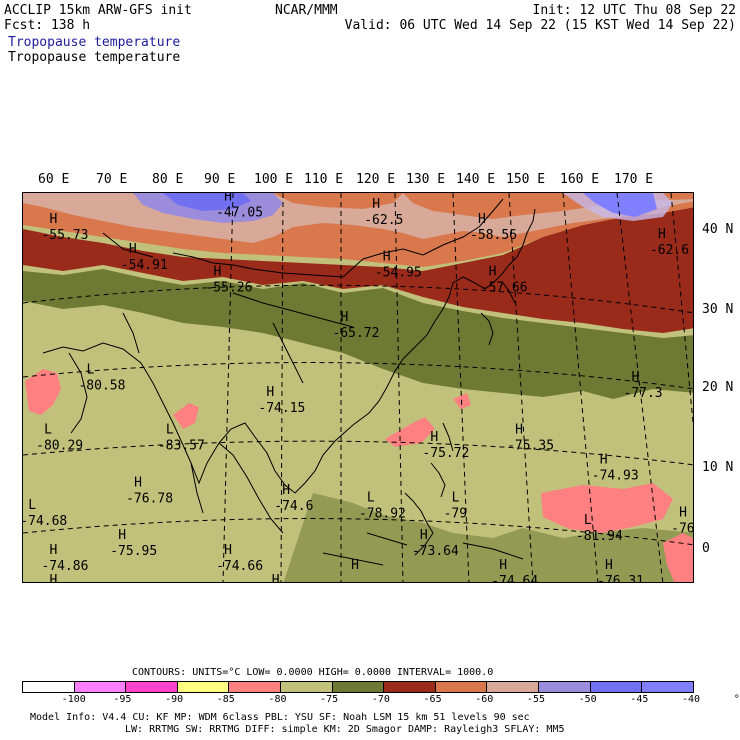  What do you see at coordinates (59, 446) in the screenshot?
I see `marker-value-13: -80.29` at bounding box center [59, 446].